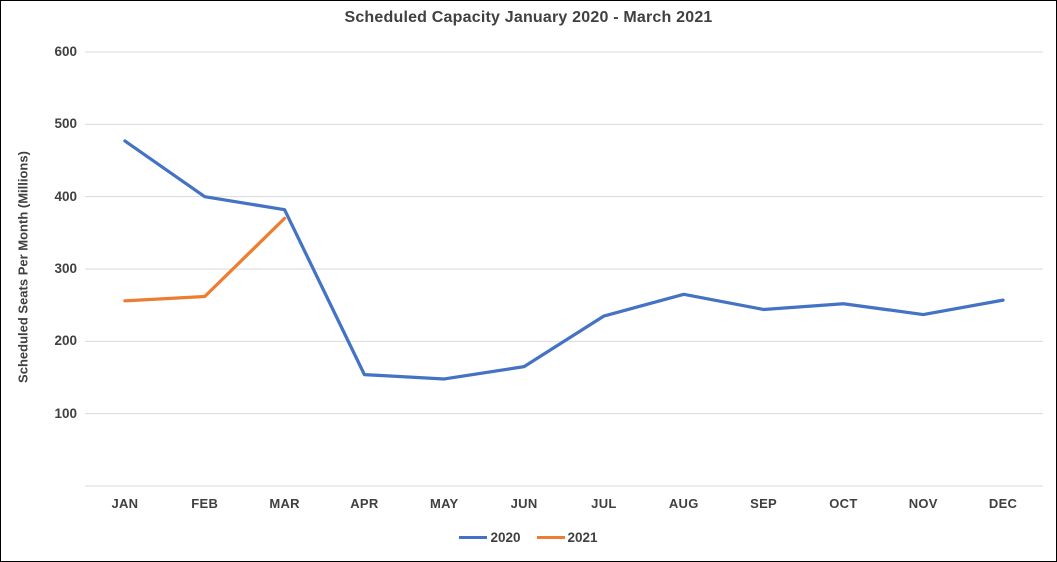 This screenshot has height=562, width=1057. Describe the element at coordinates (65, 413) in the screenshot. I see `y-tick-label-100: 100` at that location.